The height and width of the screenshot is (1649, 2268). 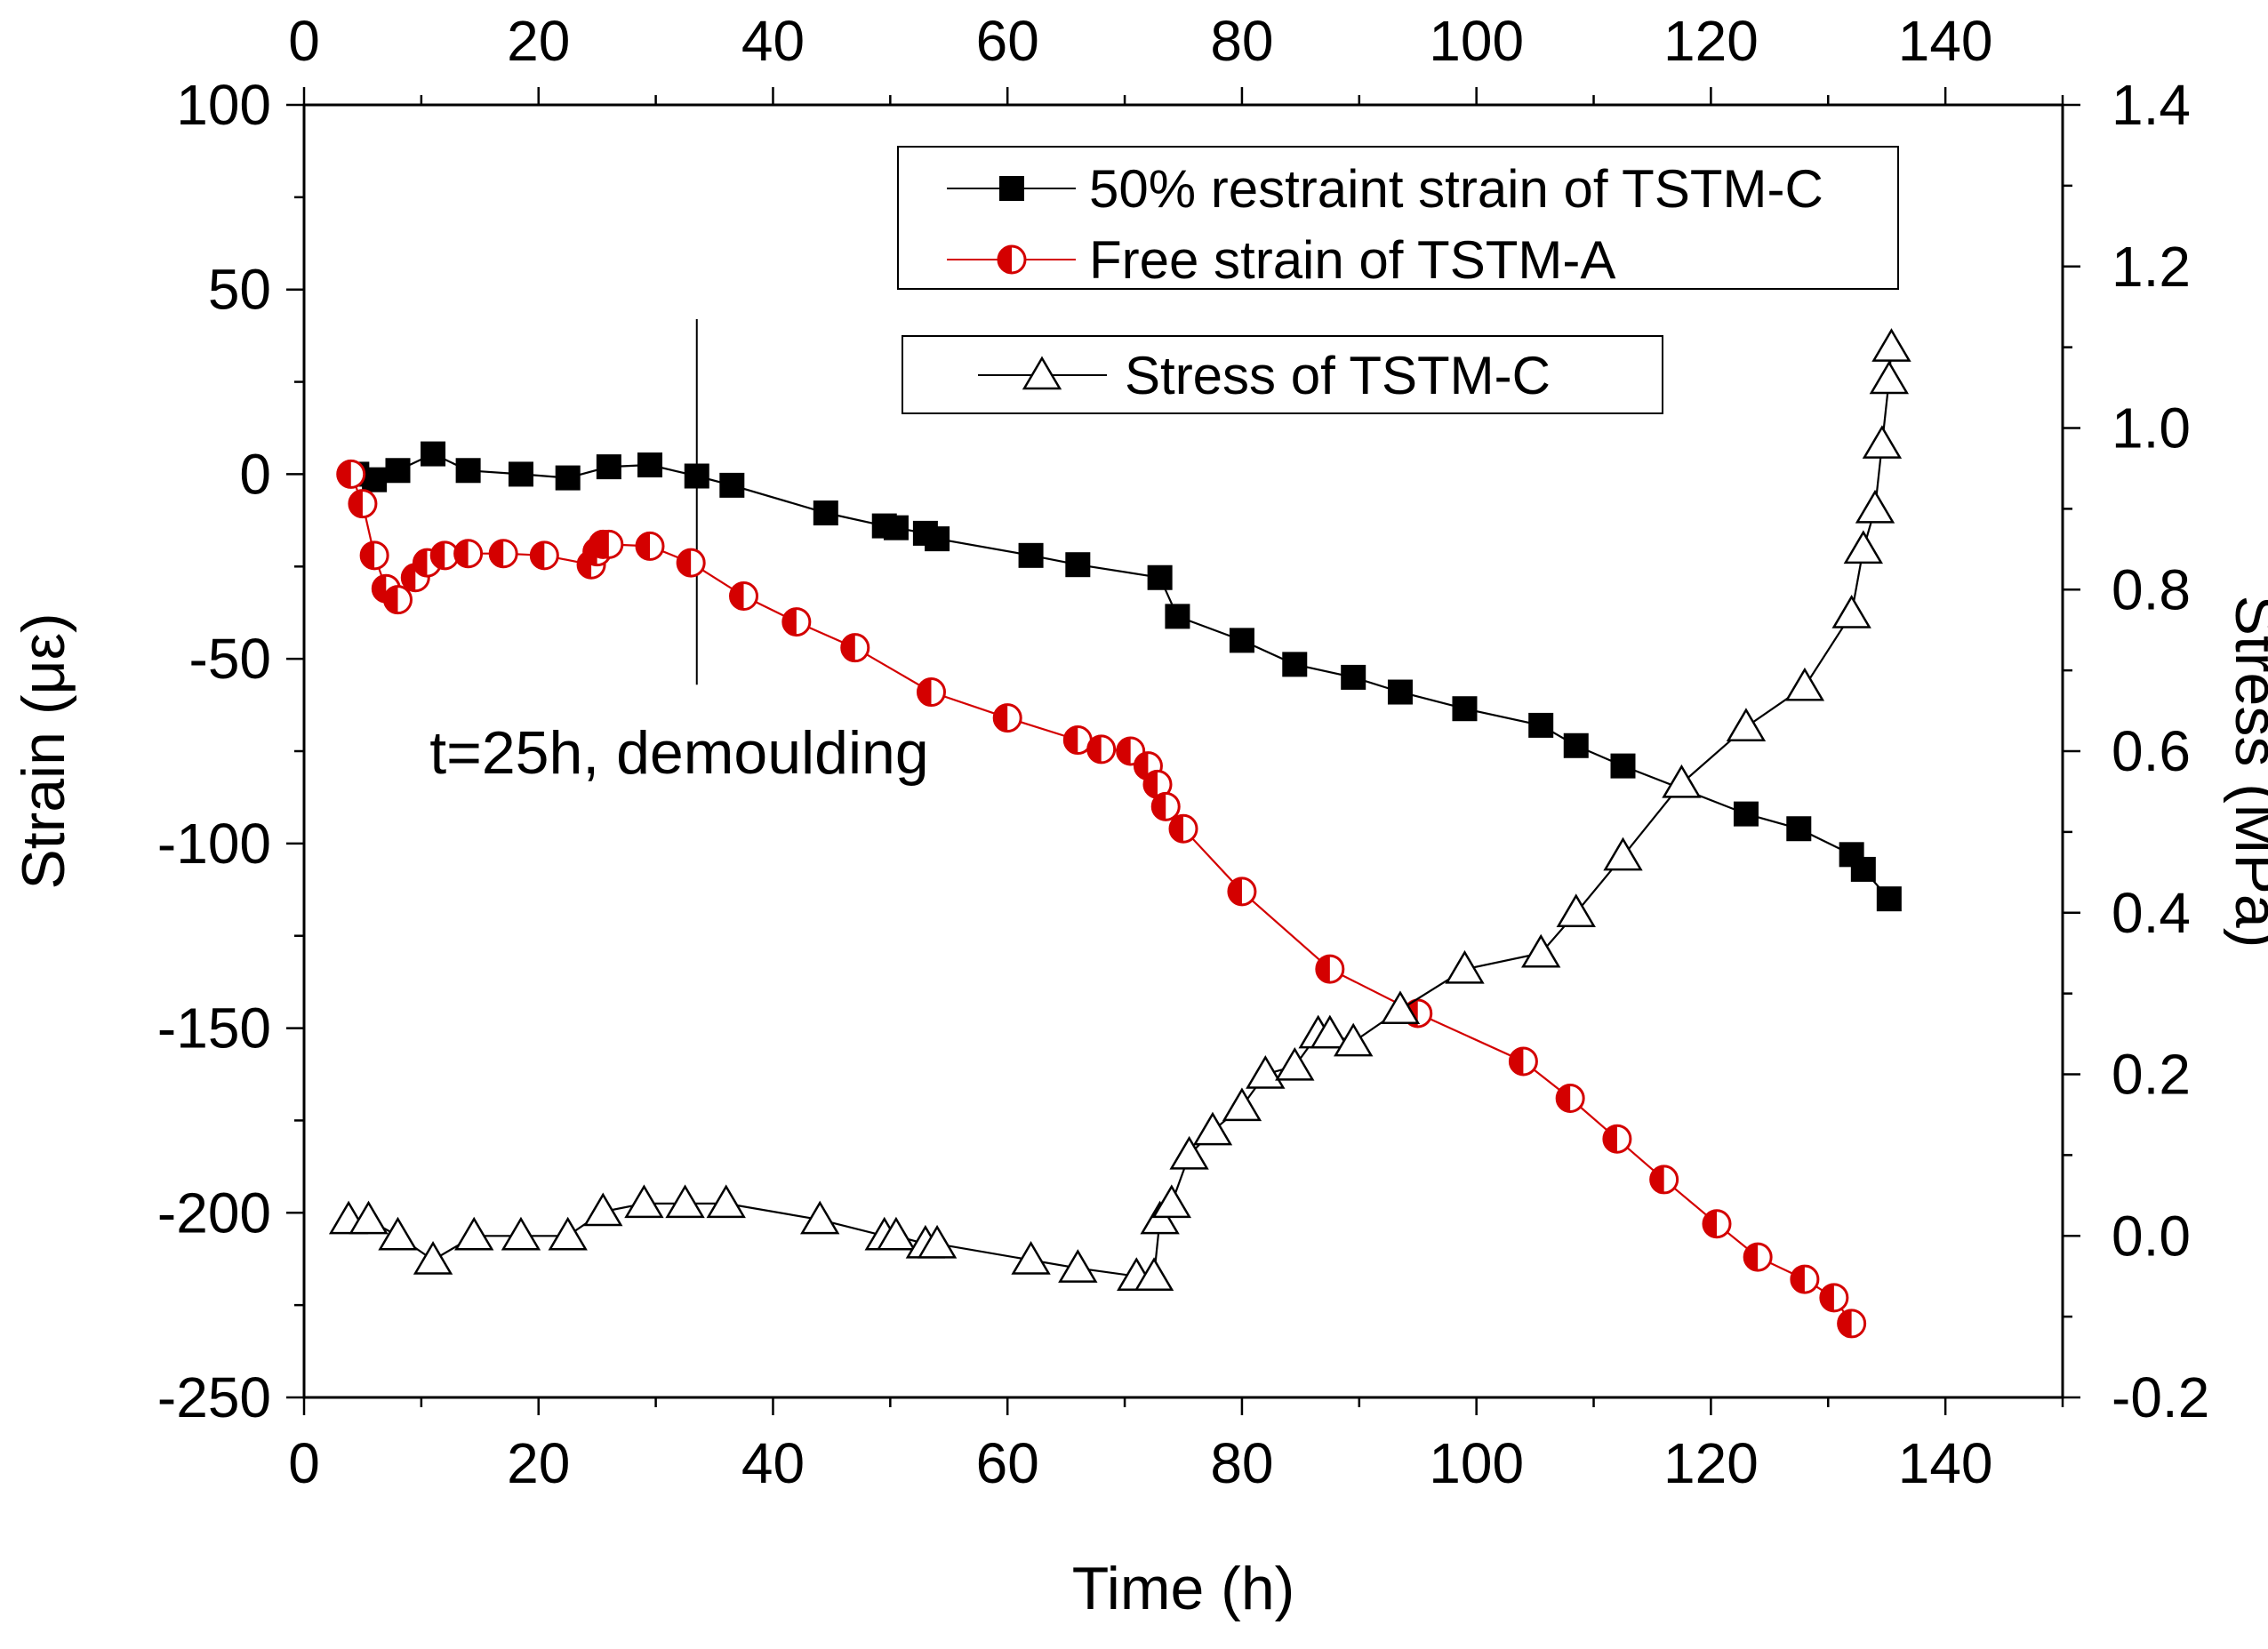 I want to click on y-tick-label: -100, so click(x=214, y=844).